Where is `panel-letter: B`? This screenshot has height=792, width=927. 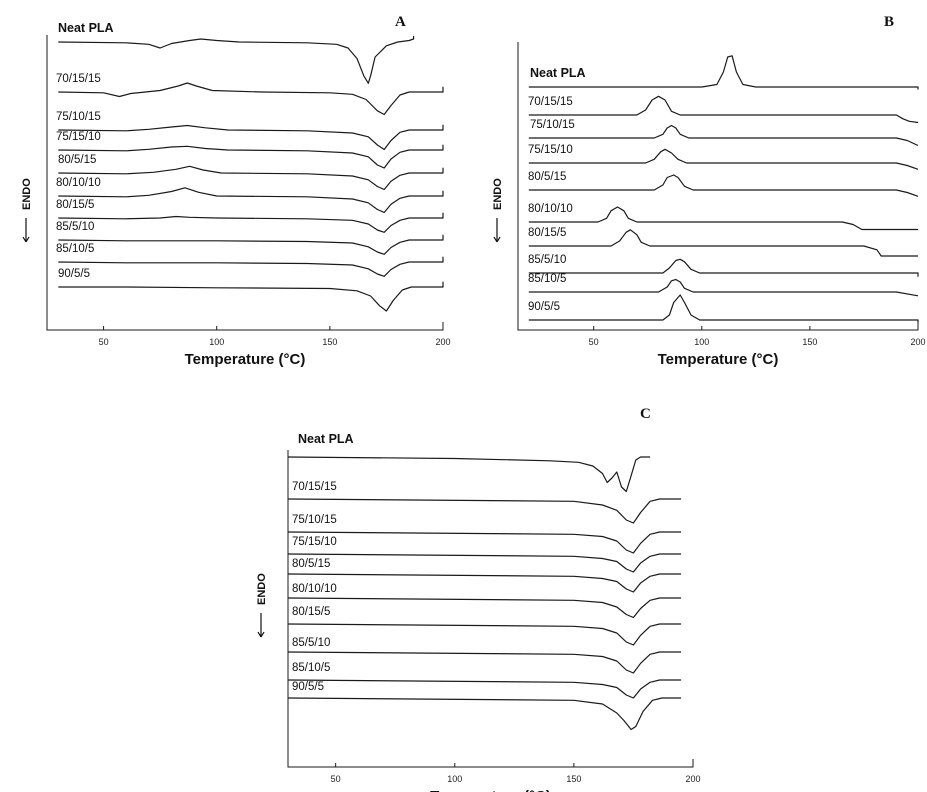
panel-letter: B is located at coordinates (889, 22).